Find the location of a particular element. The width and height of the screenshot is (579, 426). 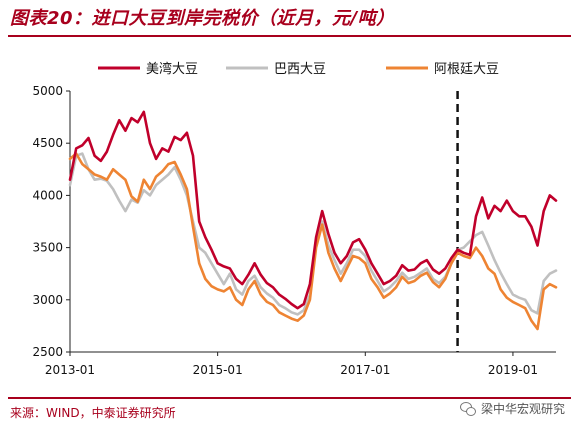

x-tick-label: 2015-01 is located at coordinates (218, 370).